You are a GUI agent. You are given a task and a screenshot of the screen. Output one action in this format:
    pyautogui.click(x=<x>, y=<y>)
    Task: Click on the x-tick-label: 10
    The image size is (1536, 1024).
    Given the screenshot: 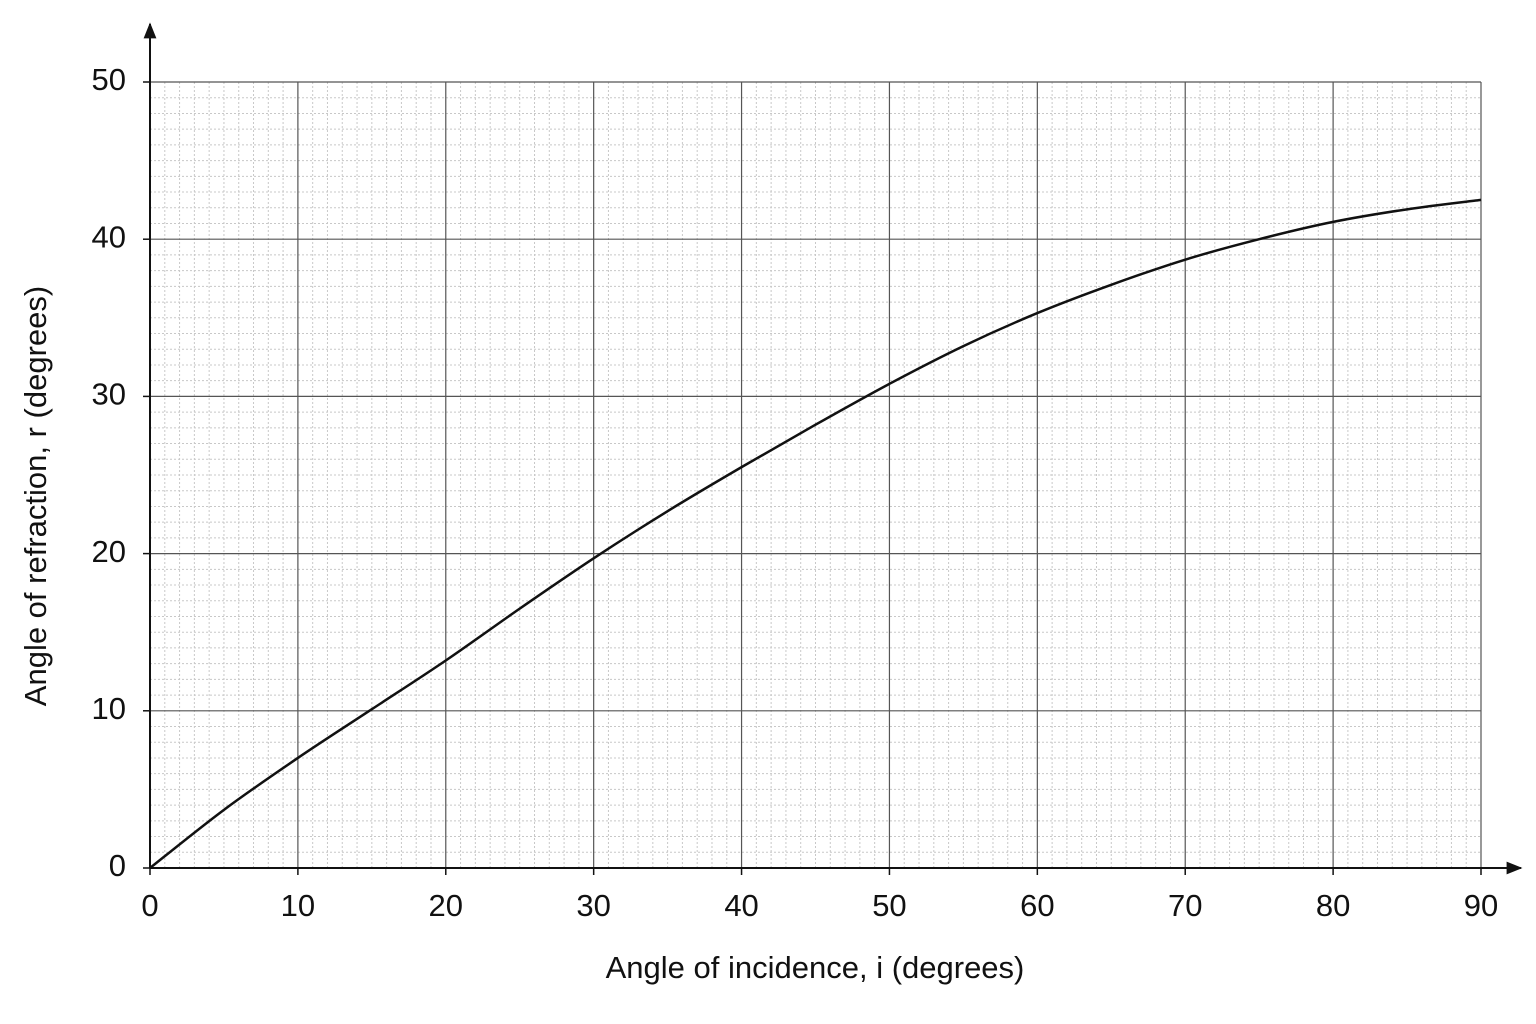 What is the action you would take?
    pyautogui.click(x=298, y=905)
    